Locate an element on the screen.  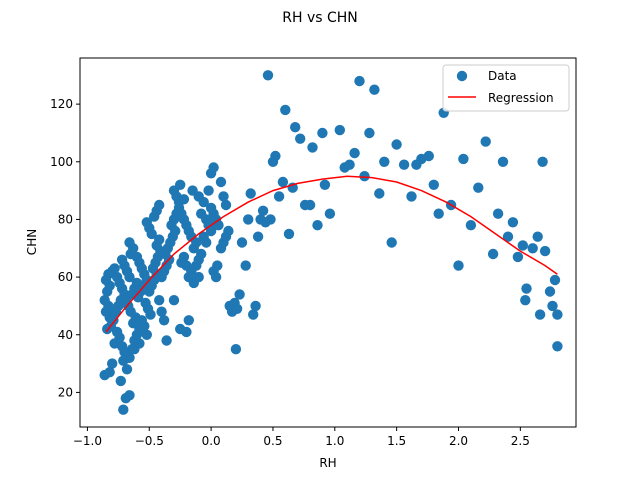
x-axis-label: RH is located at coordinates (327, 463).